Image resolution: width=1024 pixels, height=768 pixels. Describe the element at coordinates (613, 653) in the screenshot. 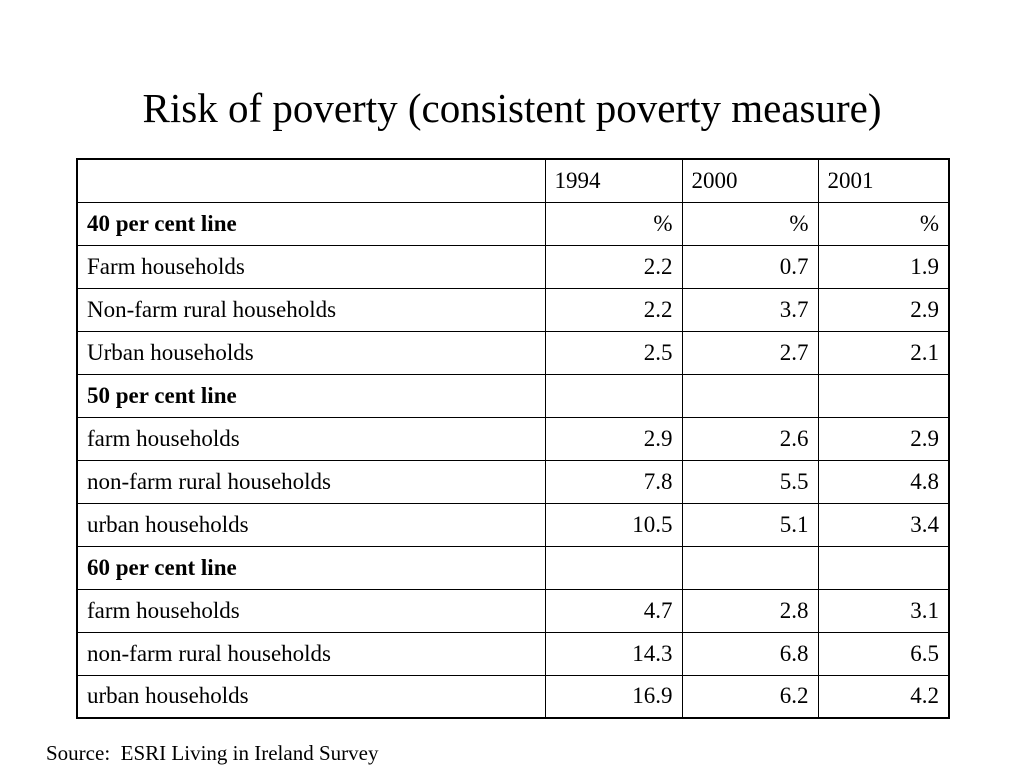

I see `cell-1994: 14.3` at that location.